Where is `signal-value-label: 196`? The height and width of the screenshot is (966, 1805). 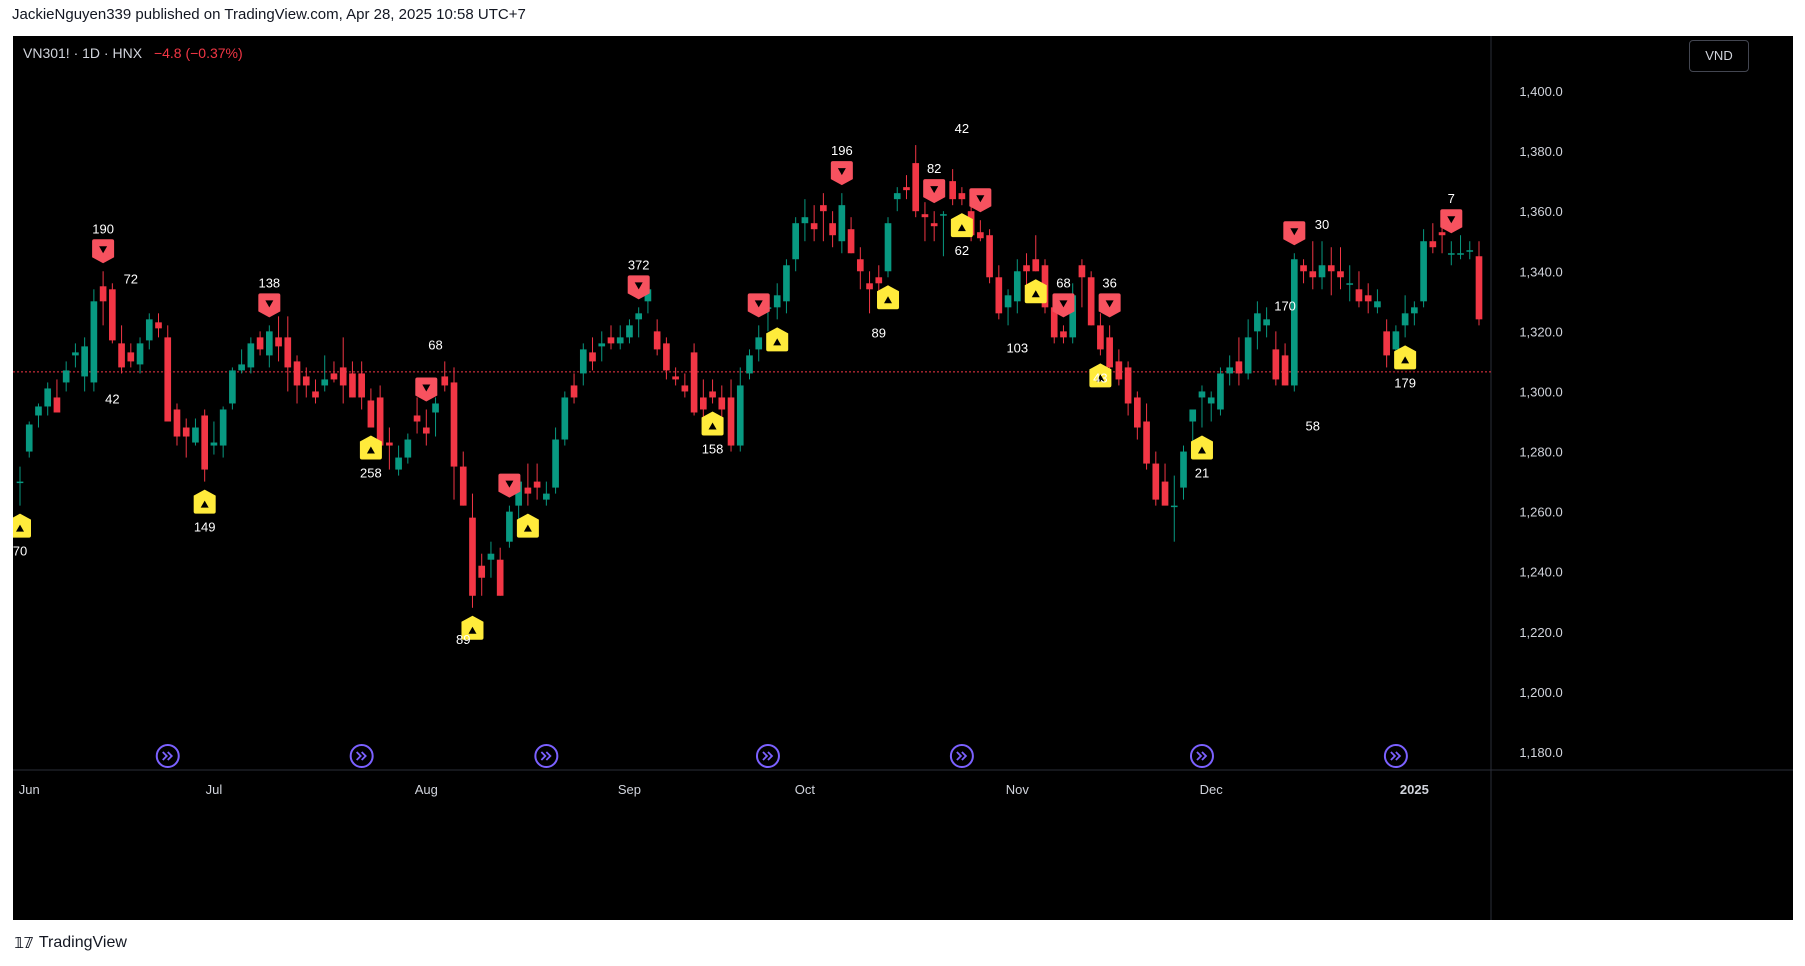 signal-value-label: 196 is located at coordinates (842, 150).